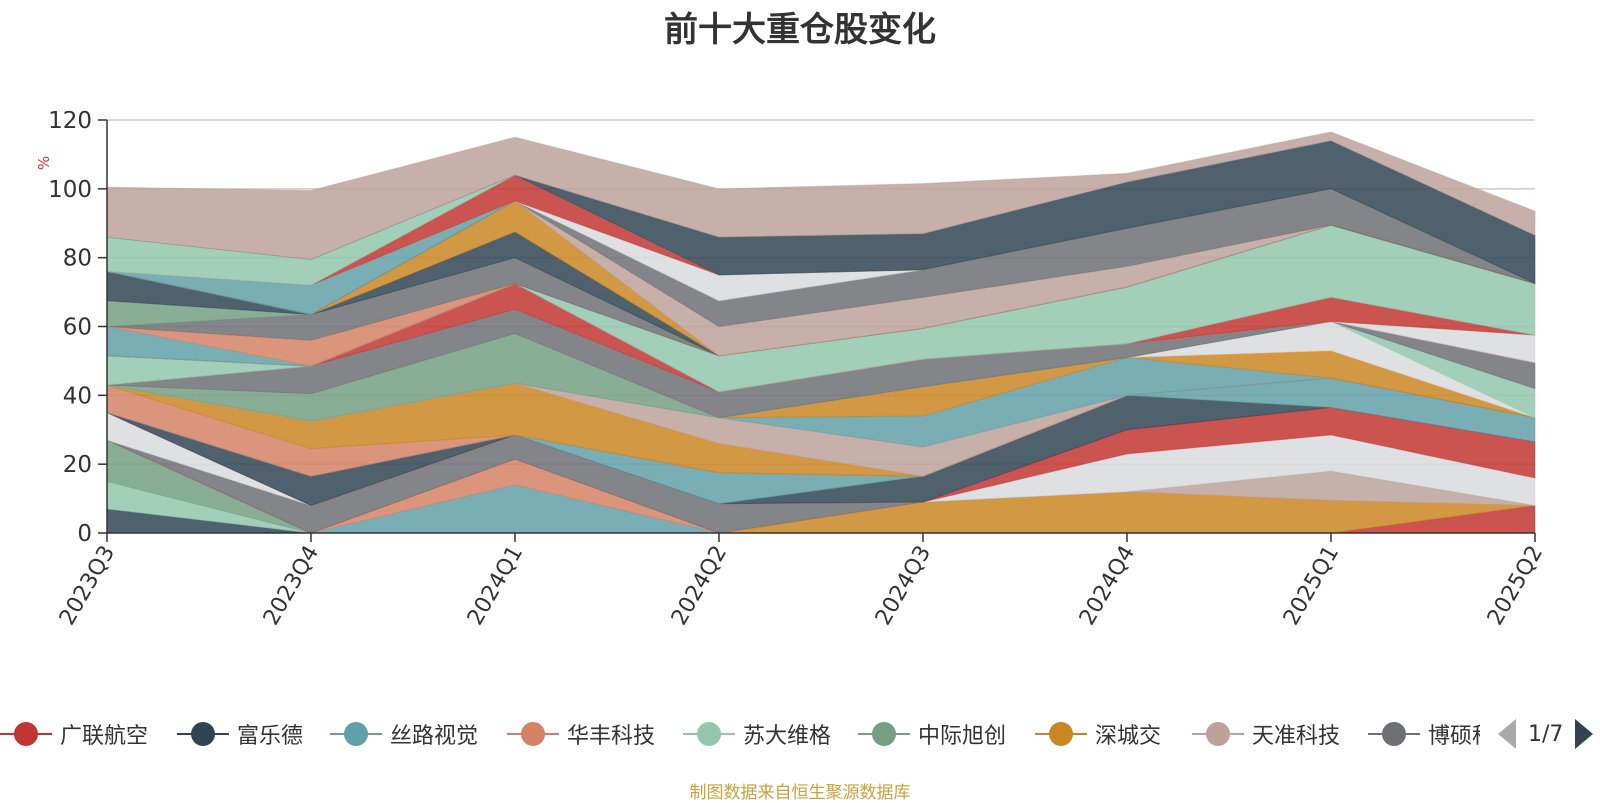  I want to click on x-tick-label: 2023Q4, so click(291, 586).